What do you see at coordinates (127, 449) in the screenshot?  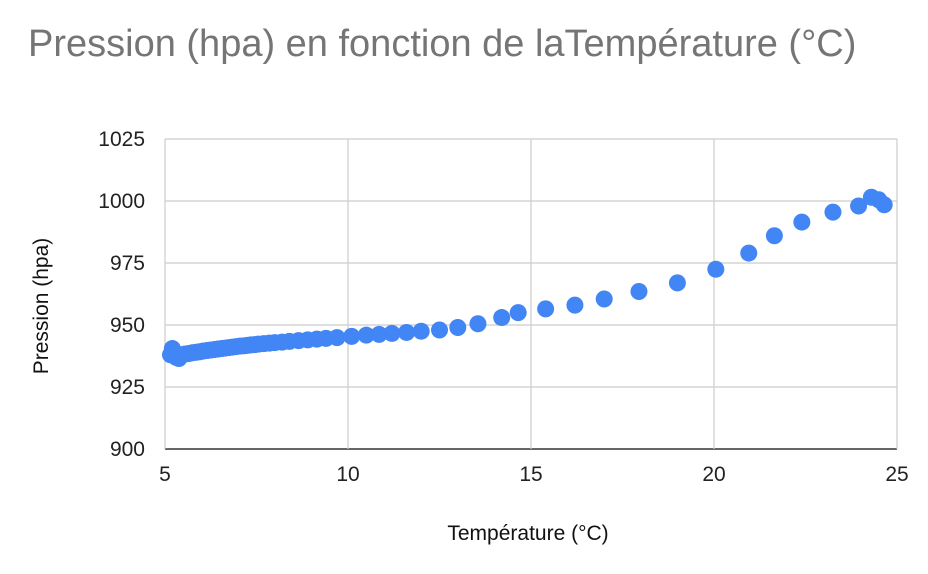 I see `y-tick-label: 900` at bounding box center [127, 449].